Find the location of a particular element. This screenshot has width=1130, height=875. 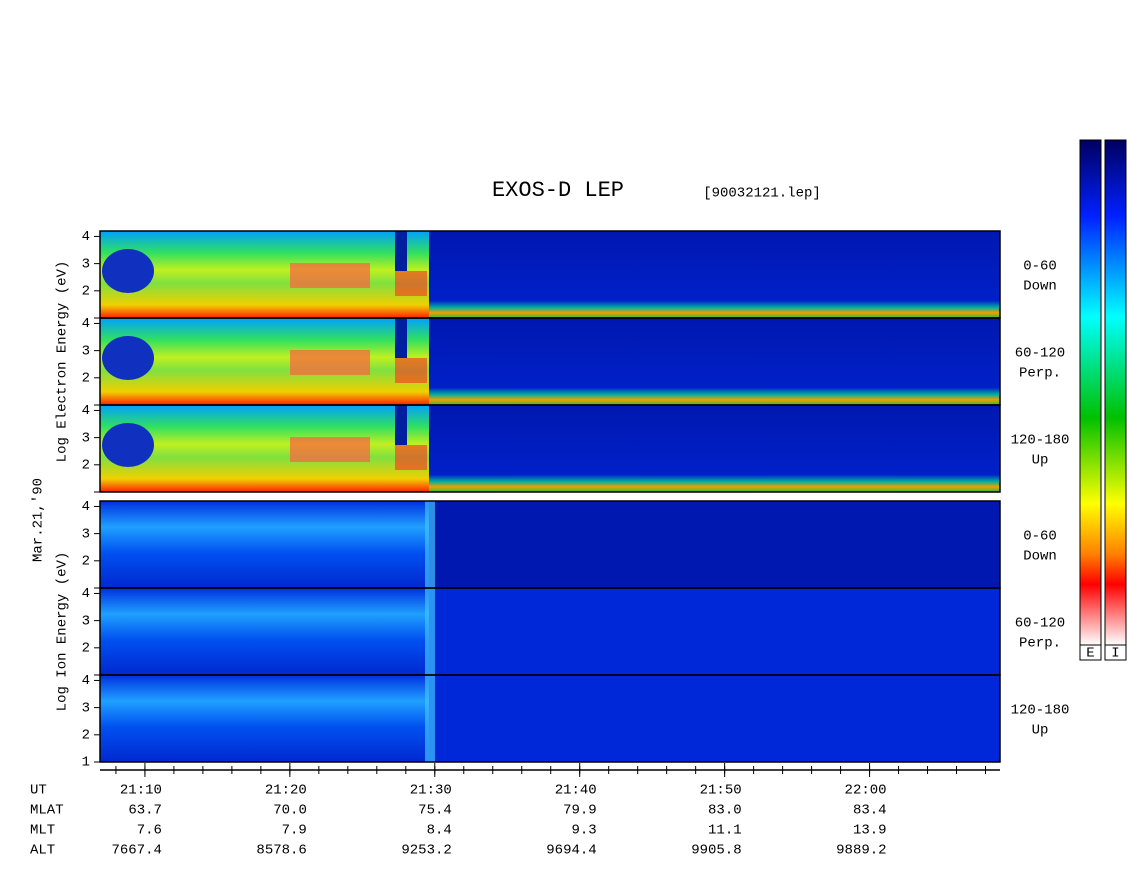

ephemeris-value: 13.9 is located at coordinates (870, 831).